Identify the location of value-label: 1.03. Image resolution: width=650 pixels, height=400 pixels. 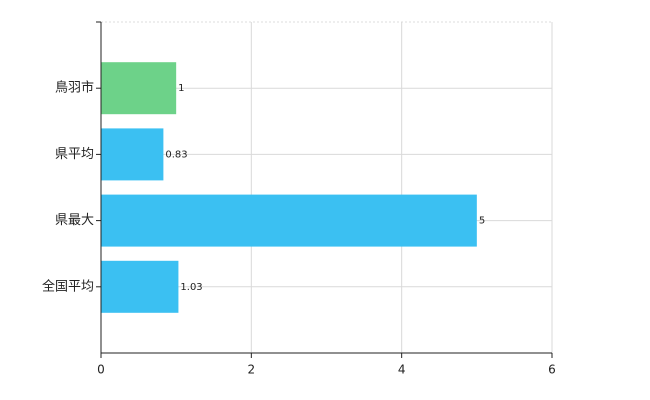
(191, 287).